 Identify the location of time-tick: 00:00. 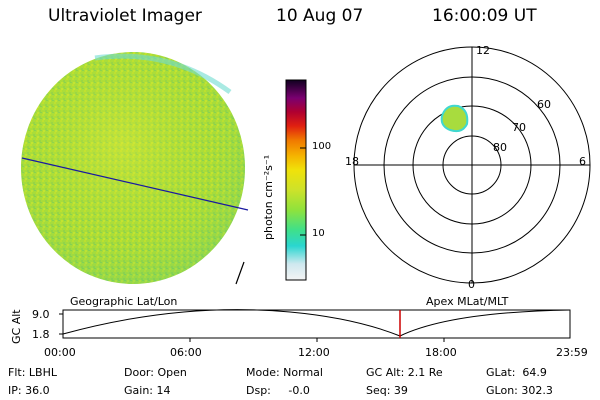
(60, 352).